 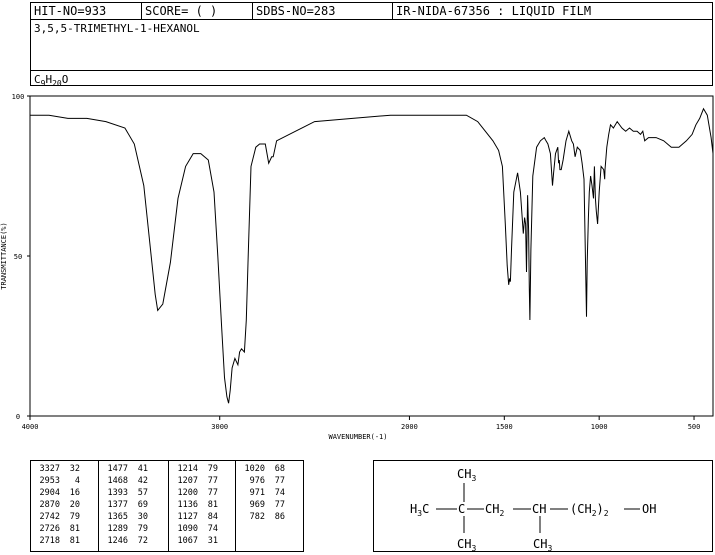 What do you see at coordinates (86, 11) in the screenshot?
I see `hit-number: HIT-NO=933` at bounding box center [86, 11].